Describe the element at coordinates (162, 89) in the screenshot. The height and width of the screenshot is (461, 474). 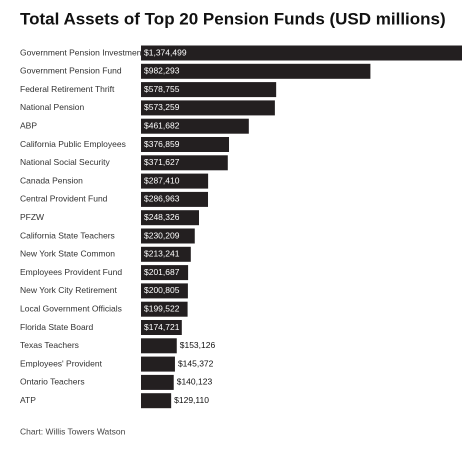
I see `value-label: $578,755` at that location.